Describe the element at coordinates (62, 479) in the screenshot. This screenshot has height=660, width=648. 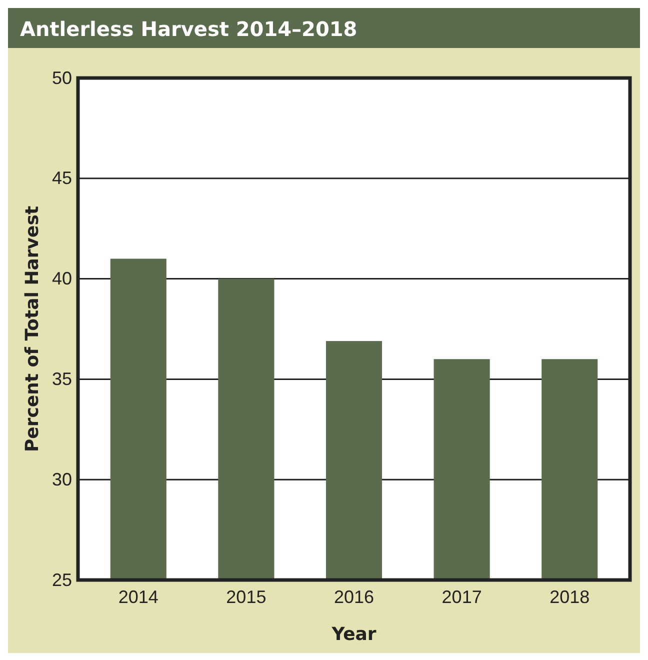
I see `y-tick-label: 30` at that location.